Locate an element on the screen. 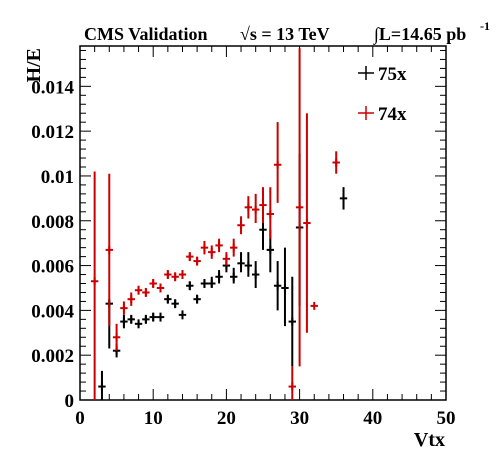 This screenshot has height=472, width=496. legend-label: 75x is located at coordinates (392, 74).